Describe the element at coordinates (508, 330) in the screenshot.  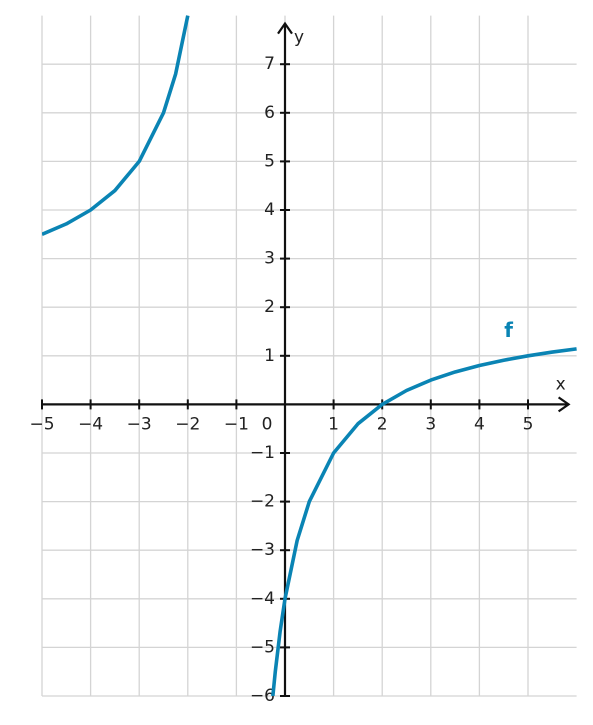
I see `curve-label: f` at that location.